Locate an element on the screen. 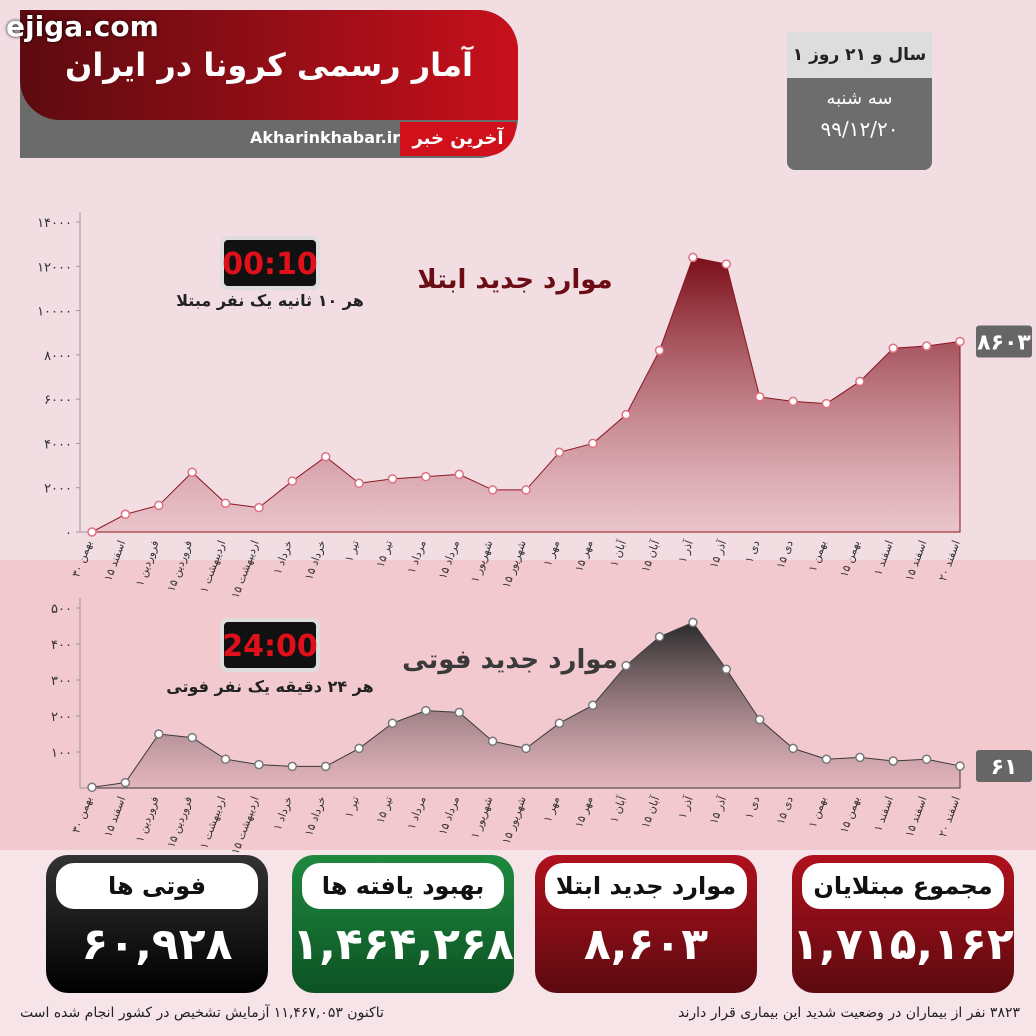 The height and width of the screenshot is (1036, 1036). x-tick-label: ۱۵ آبان is located at coordinates (650, 811).